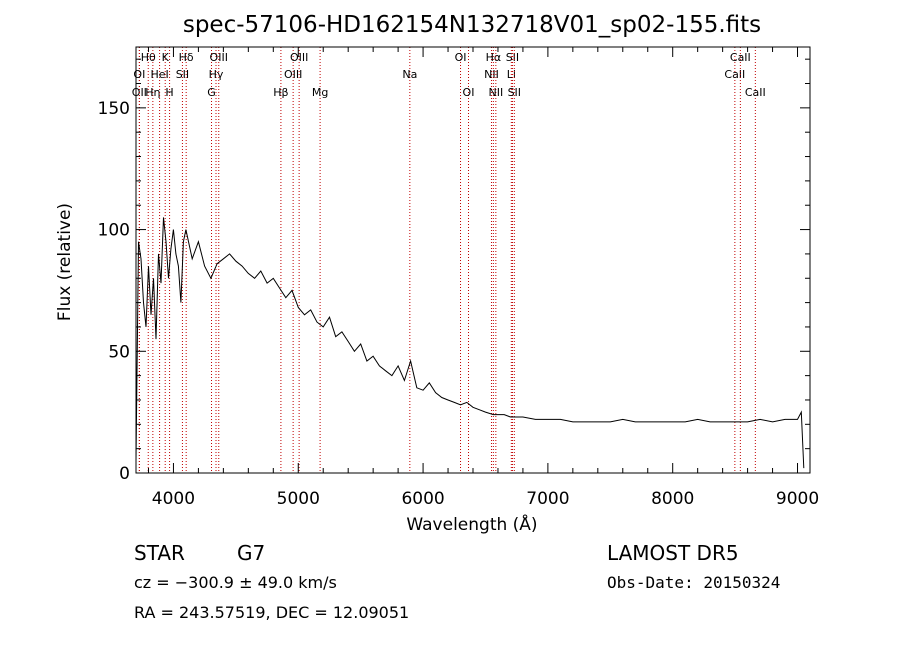 This screenshot has height=649, width=900. I want to click on x-tick-label: 4000, so click(173, 499).